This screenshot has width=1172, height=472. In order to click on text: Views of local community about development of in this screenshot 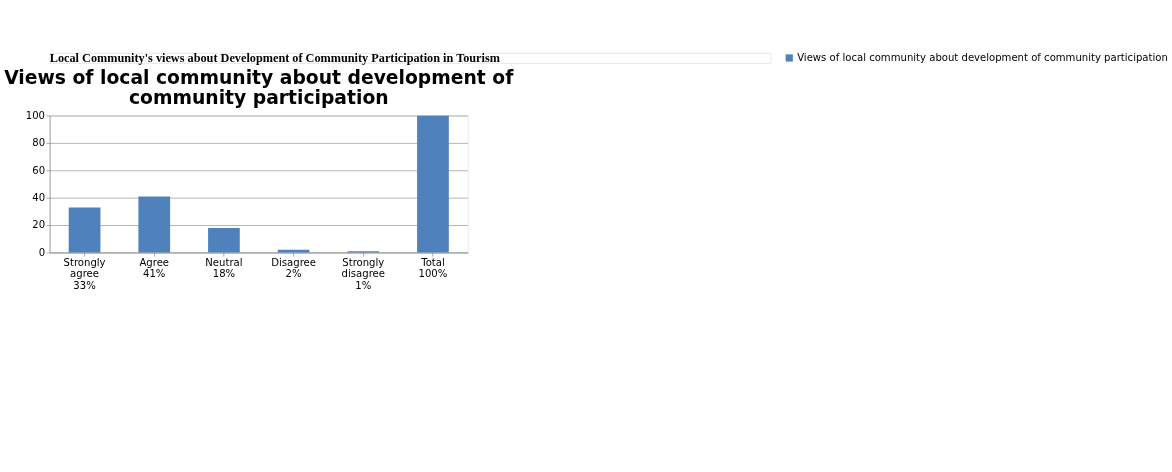, I will do `click(259, 77)`.